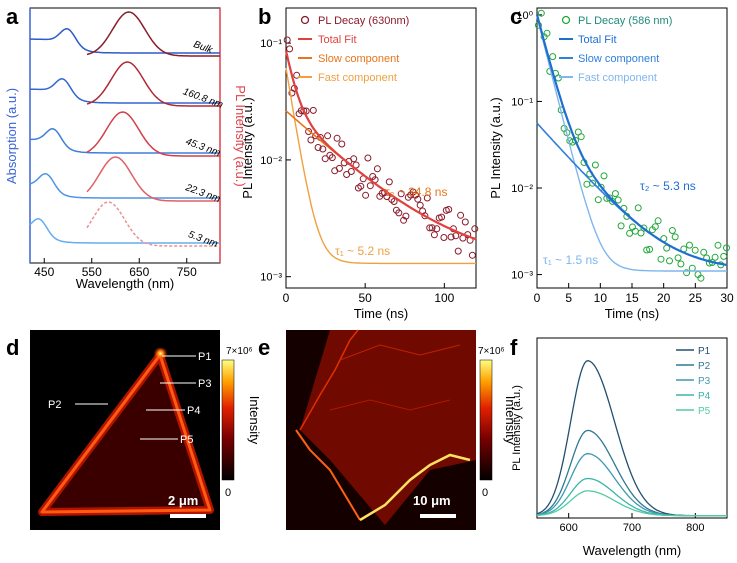 This screenshot has width=737, height=563. What do you see at coordinates (632, 298) in the screenshot?
I see `c-plot-xtick-label: 15` at bounding box center [632, 298].